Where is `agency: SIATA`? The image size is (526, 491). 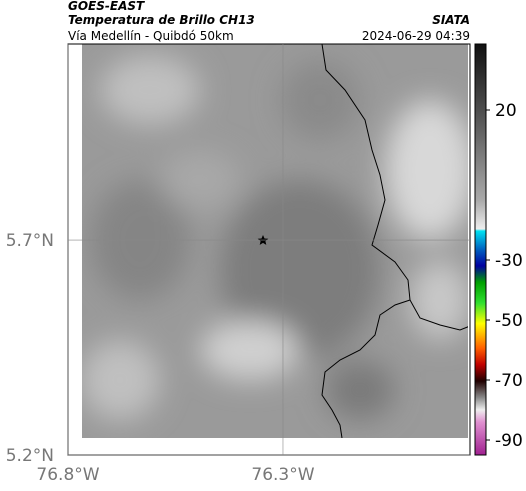 agency: SIATA is located at coordinates (451, 20).